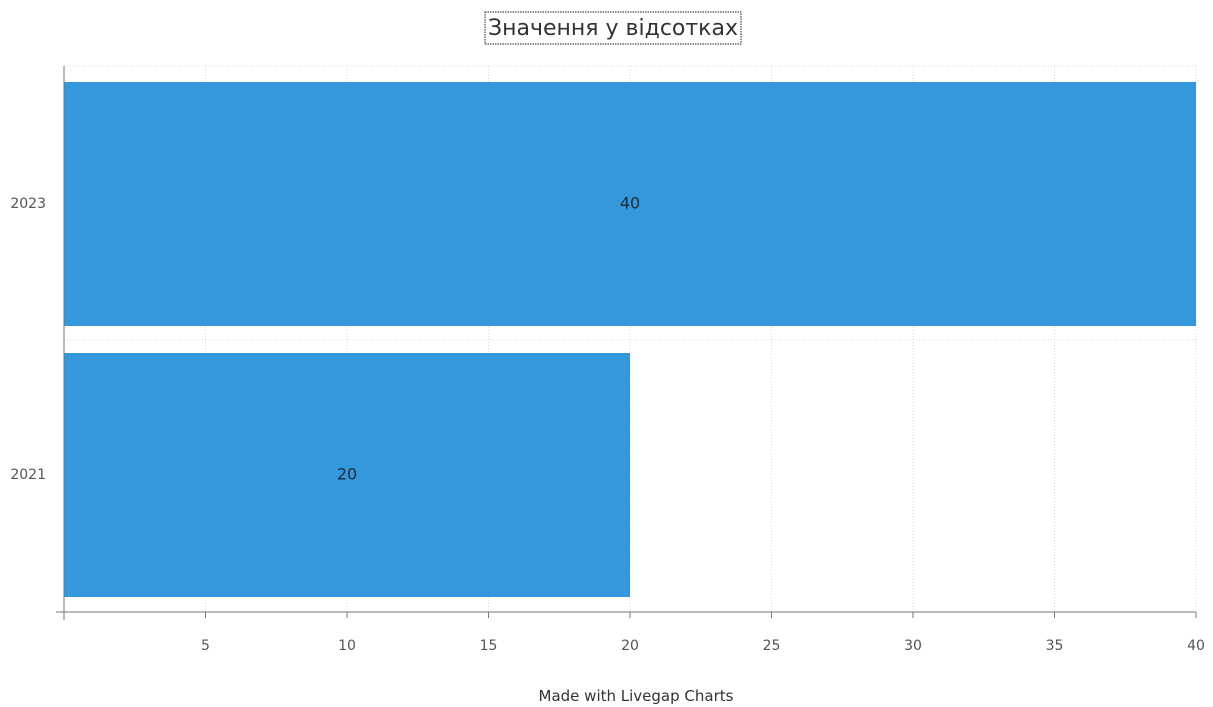  I want to click on x-tick-label-5: 5, so click(205, 646).